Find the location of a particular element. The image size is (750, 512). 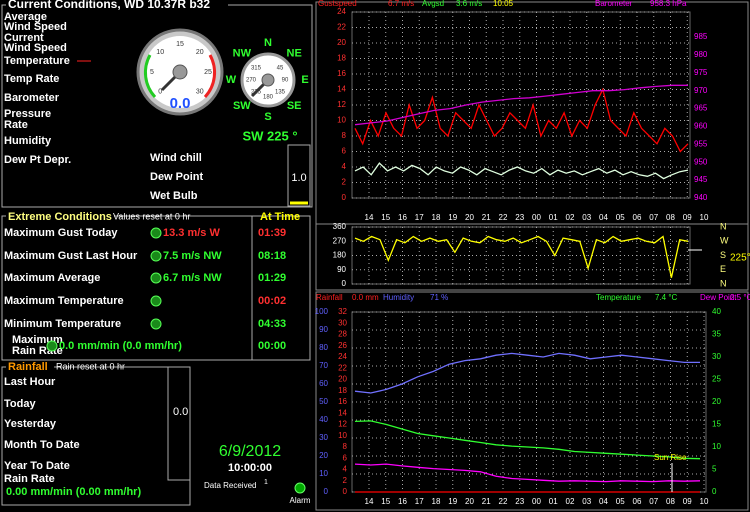

chart-header: 0.0 mm is located at coordinates (365, 297).